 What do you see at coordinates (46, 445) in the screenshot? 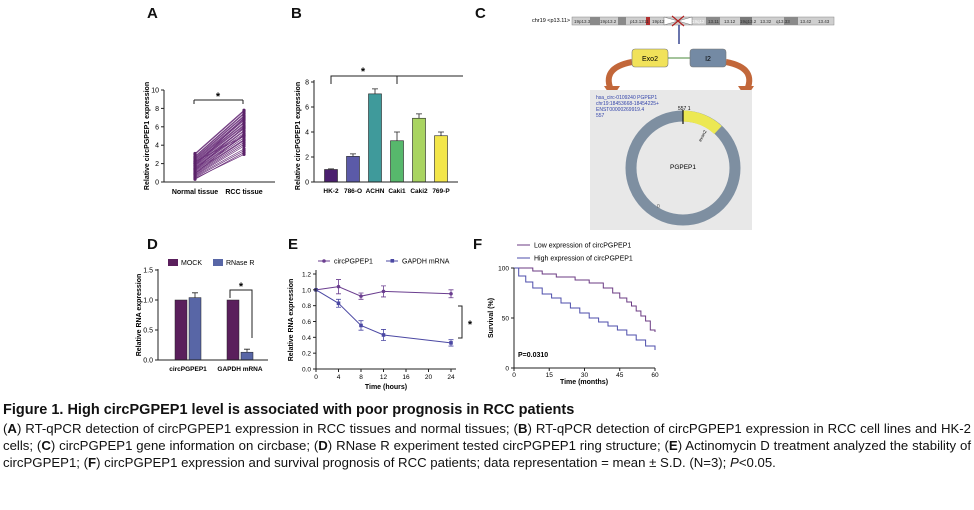
I see `caption-ref: C` at bounding box center [46, 445].